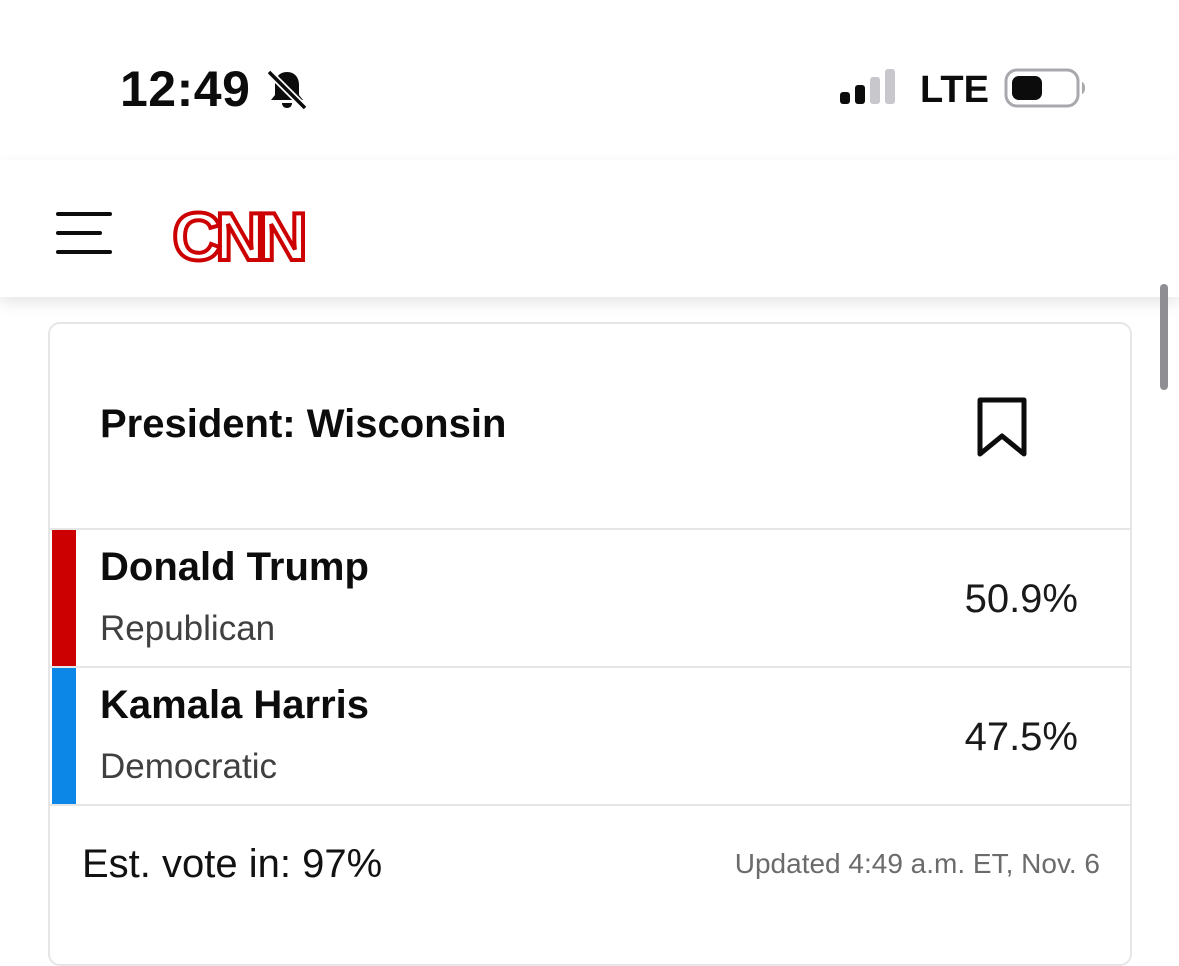 The height and width of the screenshot is (966, 1179). Describe the element at coordinates (1021, 737) in the screenshot. I see `candidate-percent: 47.5%` at that location.